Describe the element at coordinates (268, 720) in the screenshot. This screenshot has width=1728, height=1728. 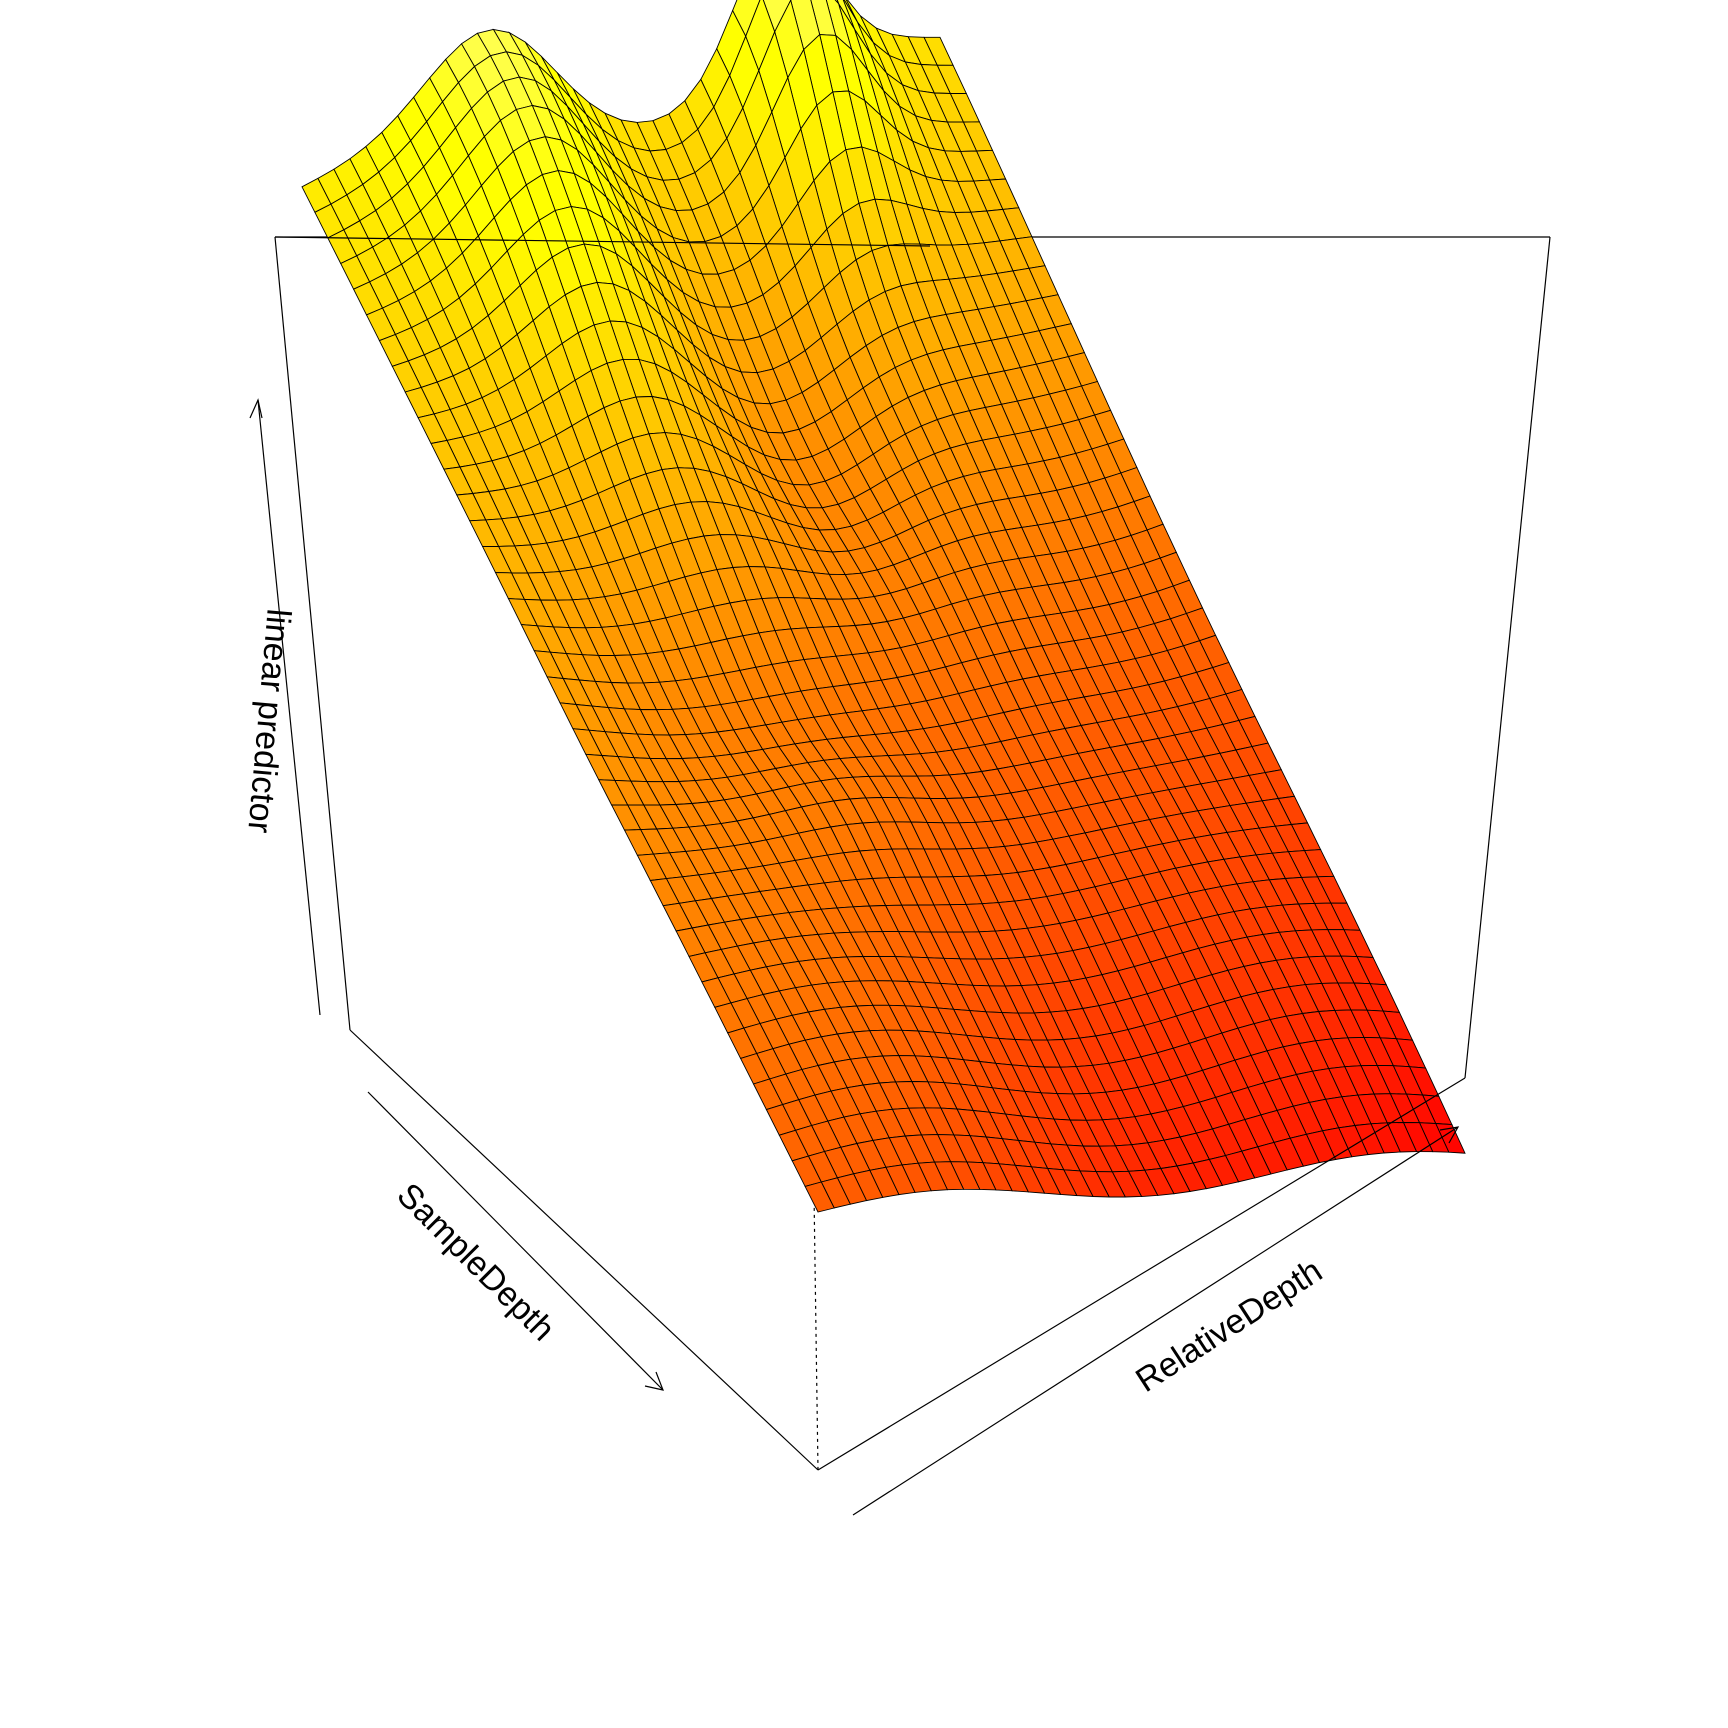
I see `zaxis-label: linear predictor` at that location.